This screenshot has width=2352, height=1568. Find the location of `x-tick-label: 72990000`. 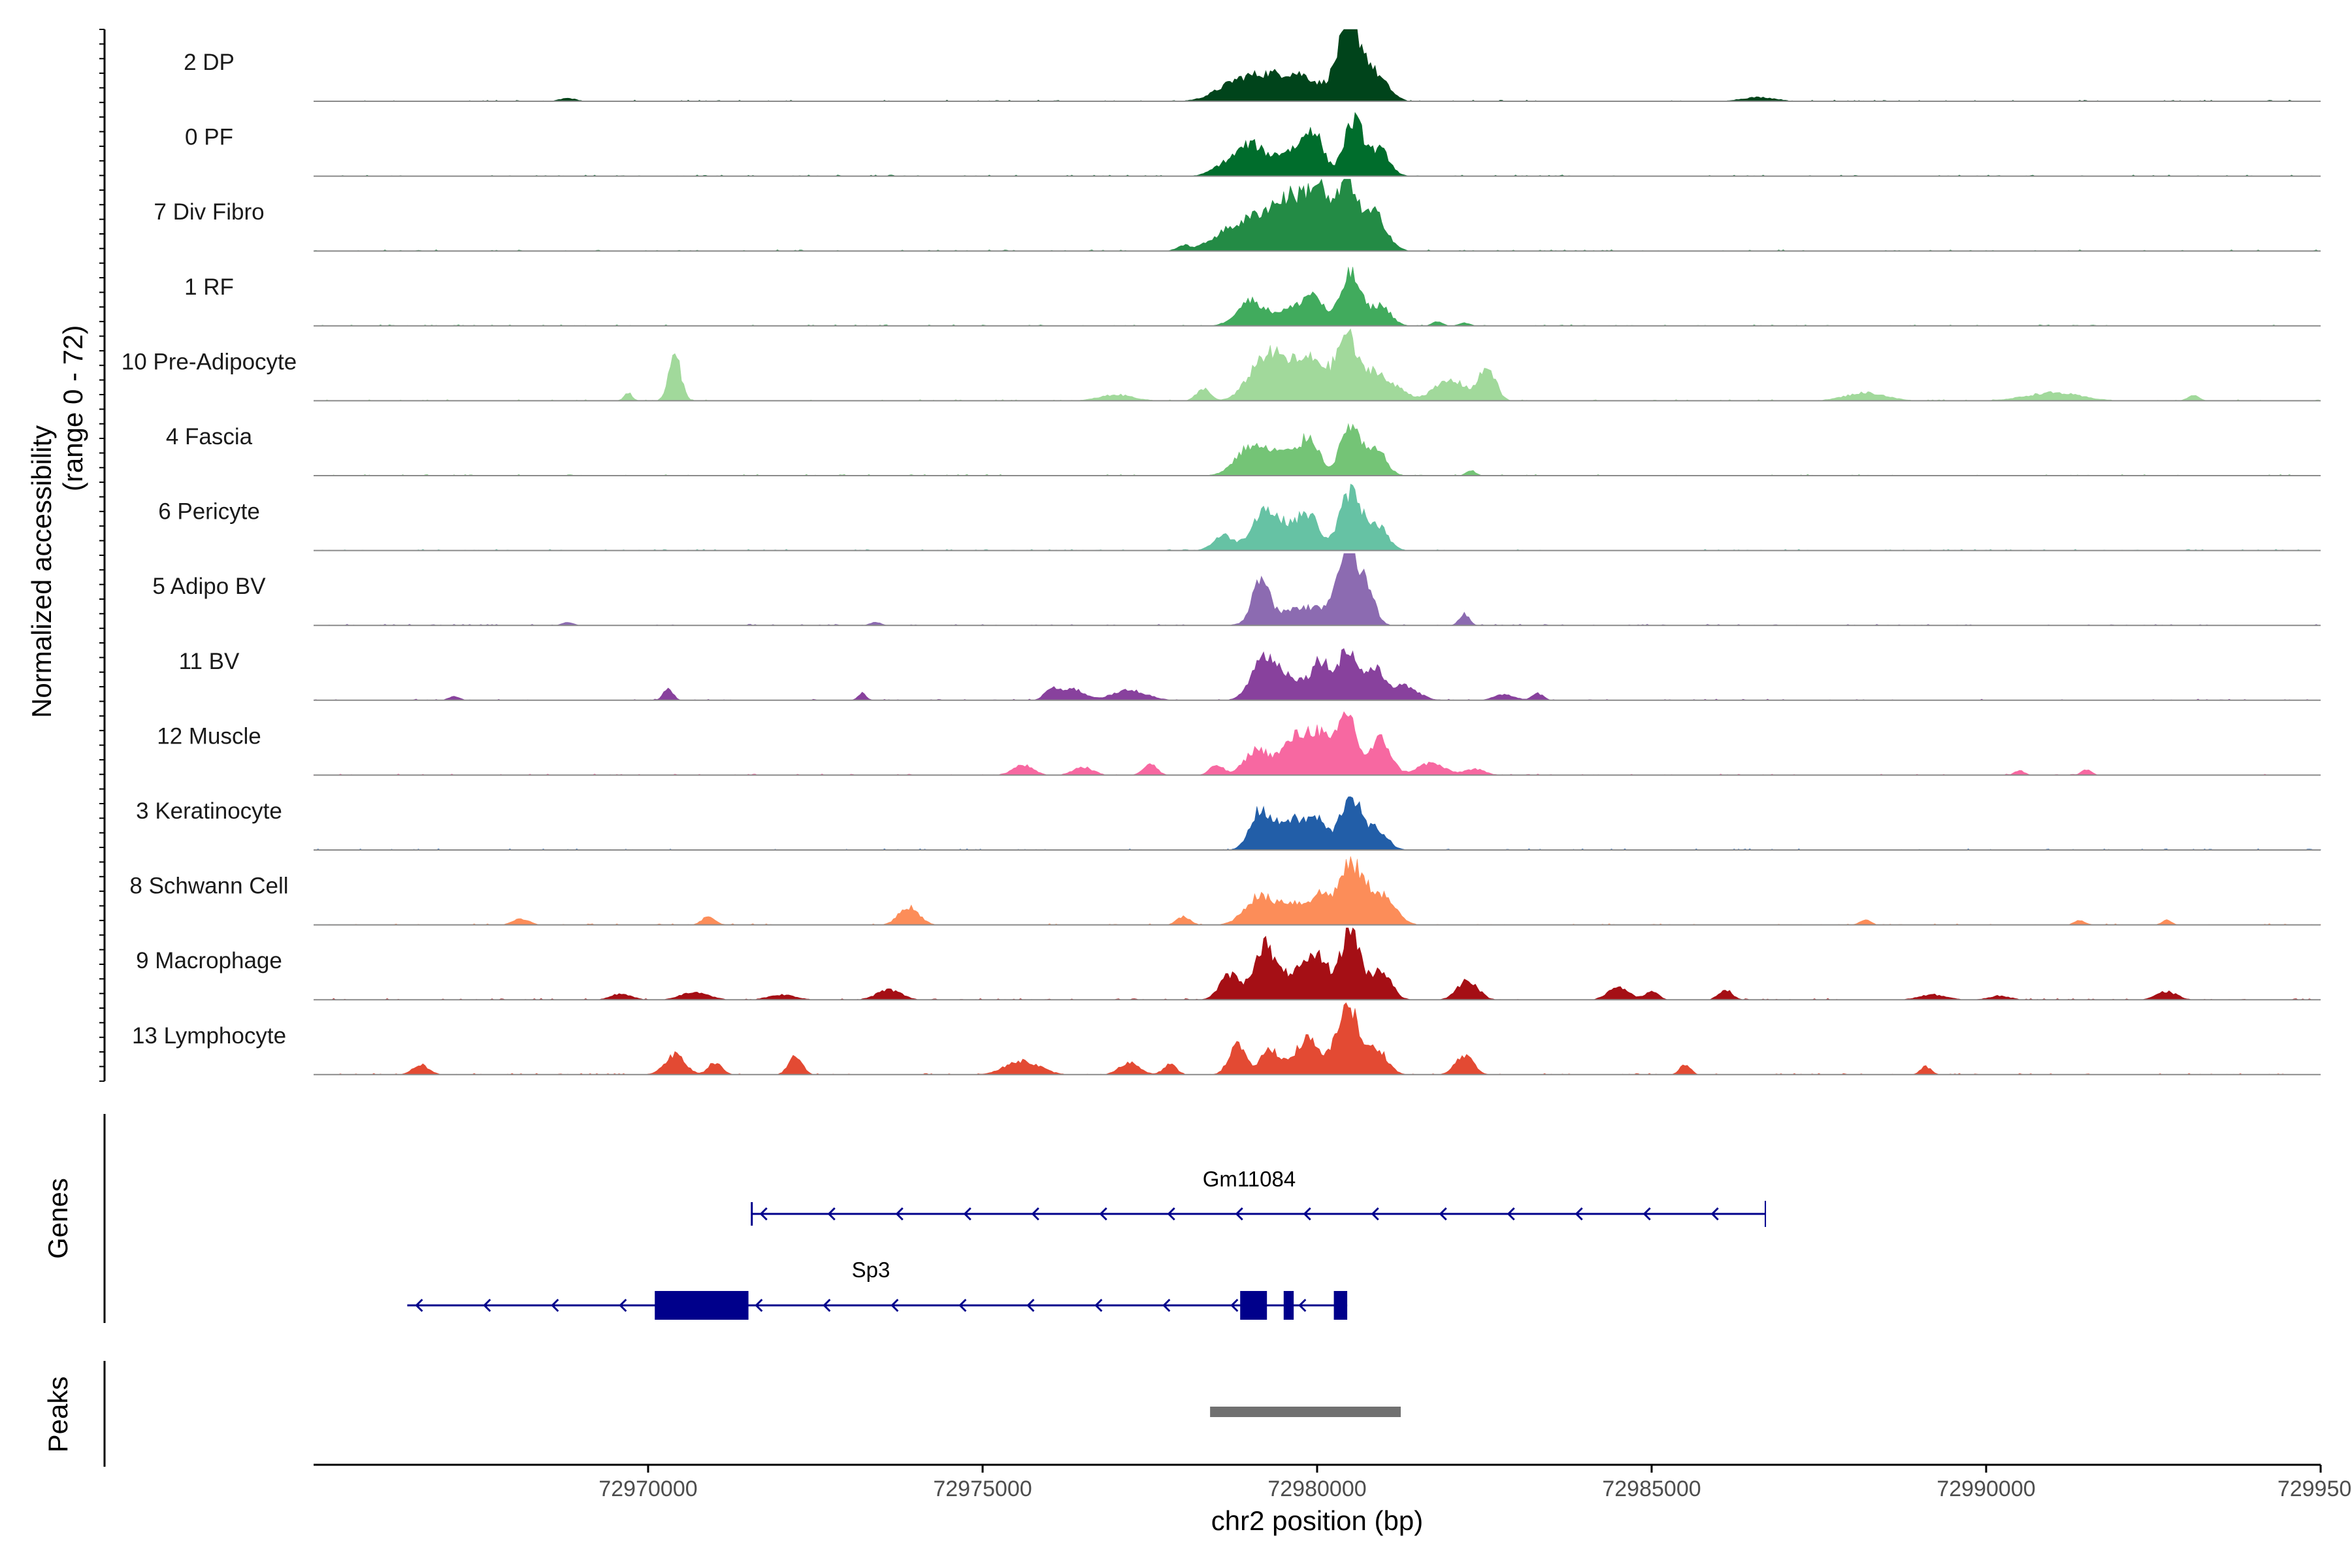

x-tick-label: 72990000 is located at coordinates (1985, 1489).